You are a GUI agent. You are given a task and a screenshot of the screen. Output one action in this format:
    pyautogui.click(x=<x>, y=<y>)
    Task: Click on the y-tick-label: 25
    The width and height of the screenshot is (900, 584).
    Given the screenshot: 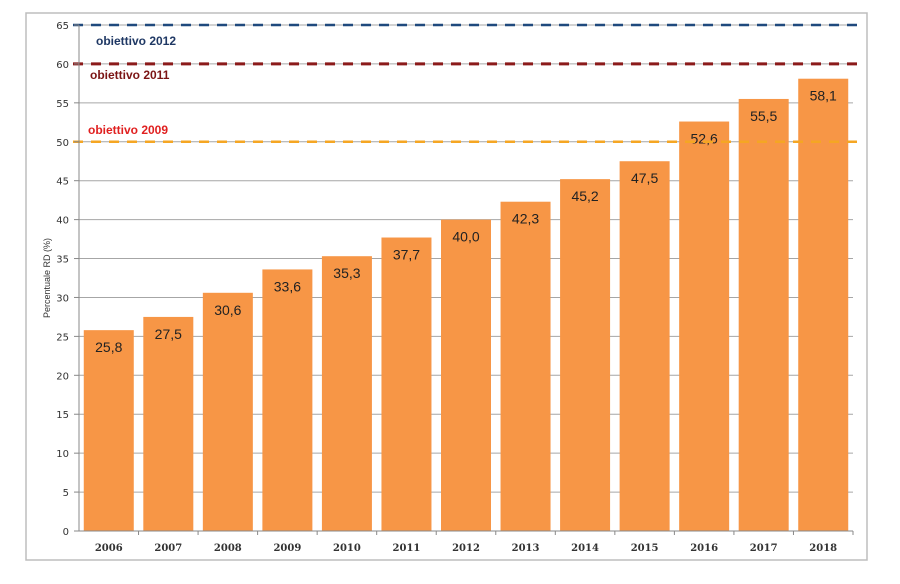 What is the action you would take?
    pyautogui.click(x=62, y=337)
    